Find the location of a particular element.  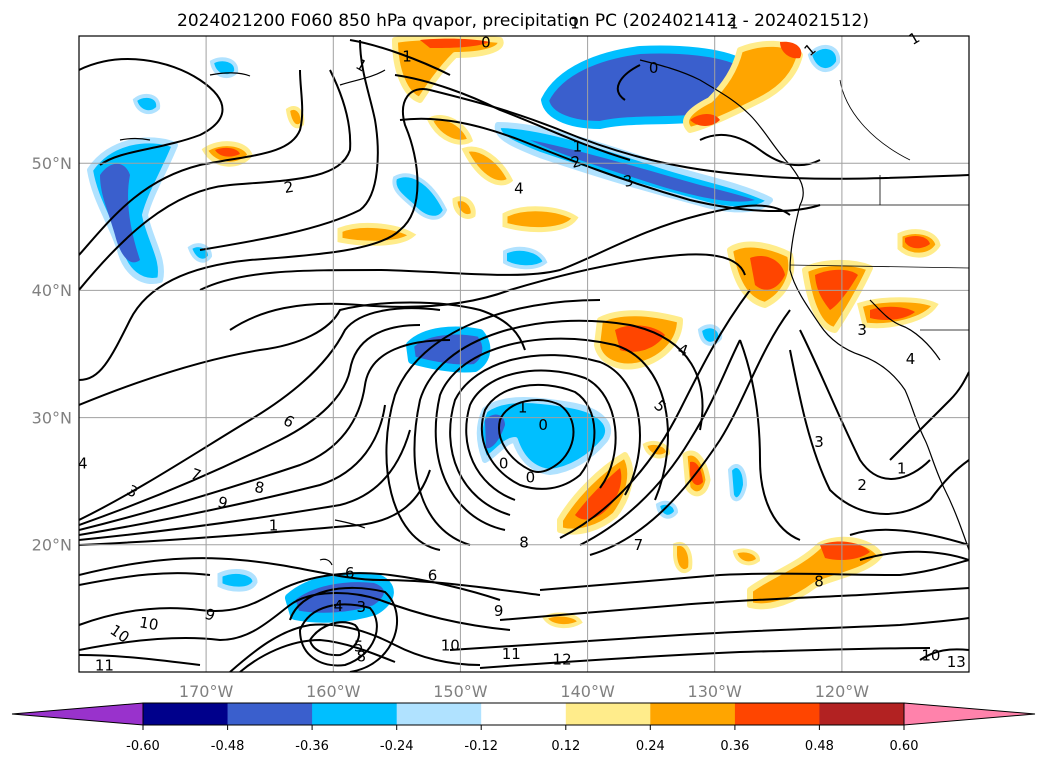

lat-tick-label: 20°N is located at coordinates (52, 545).